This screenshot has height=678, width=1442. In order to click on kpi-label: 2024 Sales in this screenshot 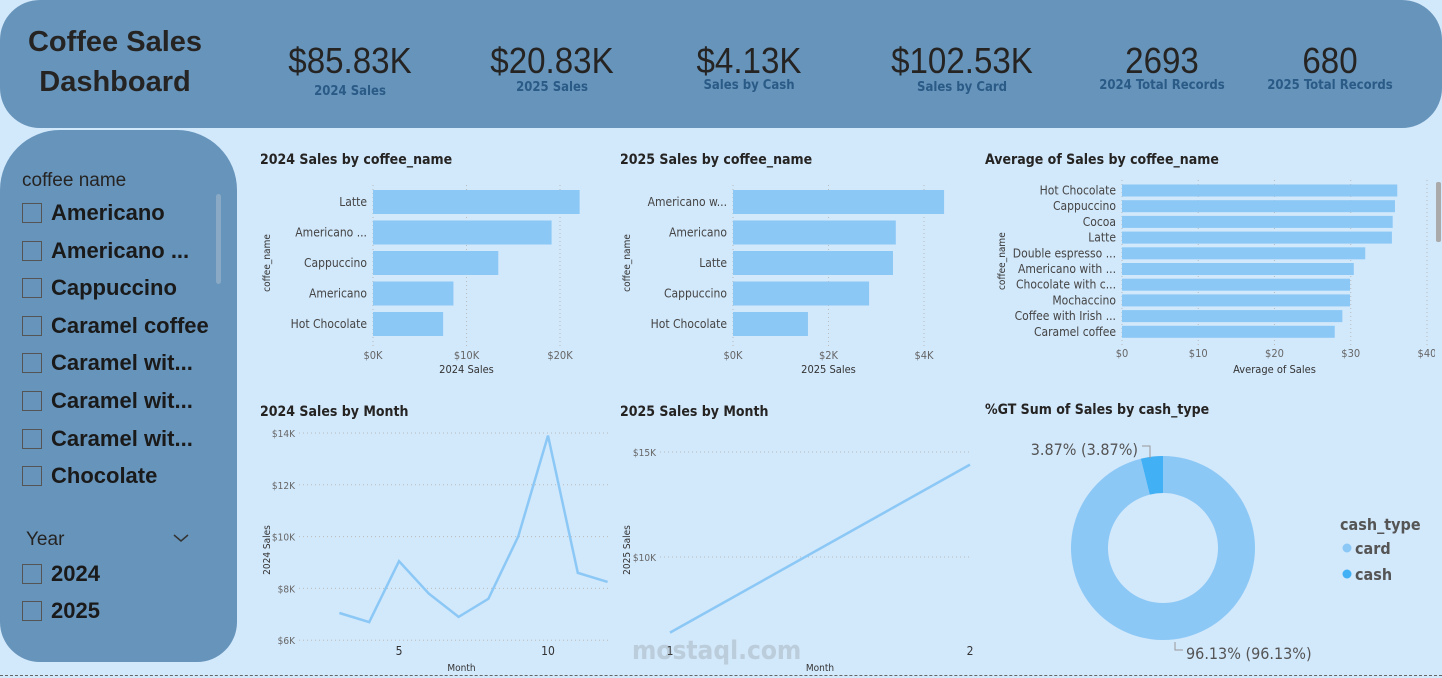, I will do `click(350, 91)`.